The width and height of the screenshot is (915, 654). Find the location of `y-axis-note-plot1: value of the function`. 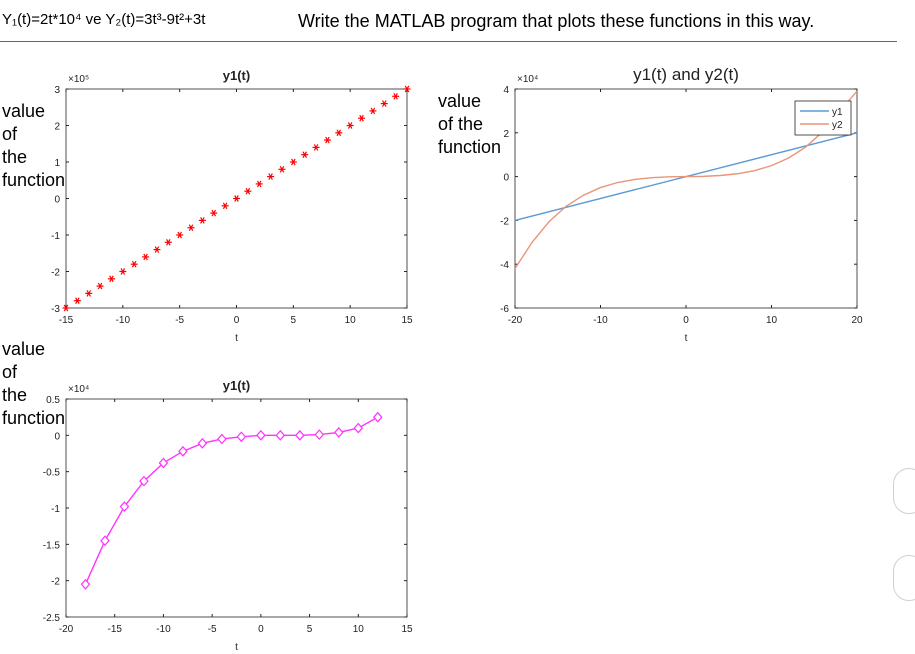

y-axis-note-plot1: value of the function is located at coordinates (34, 145).